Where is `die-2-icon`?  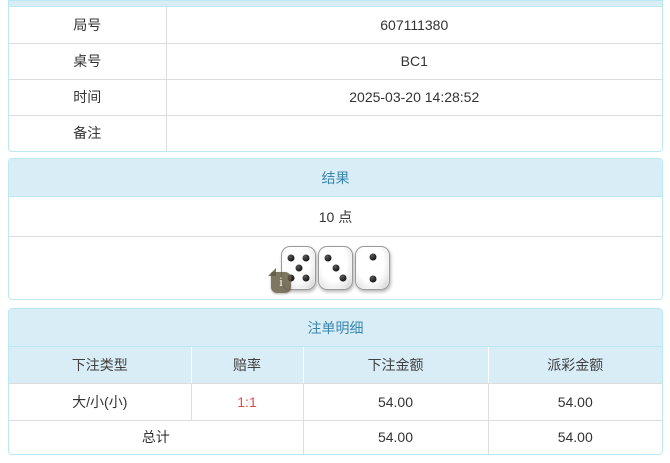 die-2-icon is located at coordinates (372, 268).